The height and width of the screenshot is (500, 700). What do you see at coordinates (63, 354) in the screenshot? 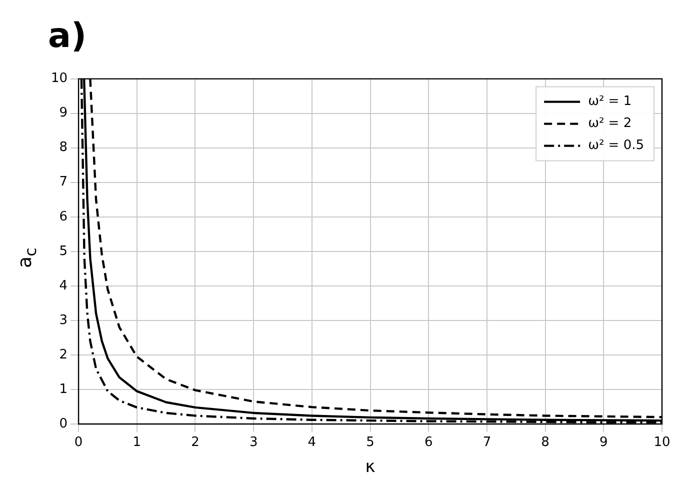
I see `y-tick-label: 2` at bounding box center [63, 354].